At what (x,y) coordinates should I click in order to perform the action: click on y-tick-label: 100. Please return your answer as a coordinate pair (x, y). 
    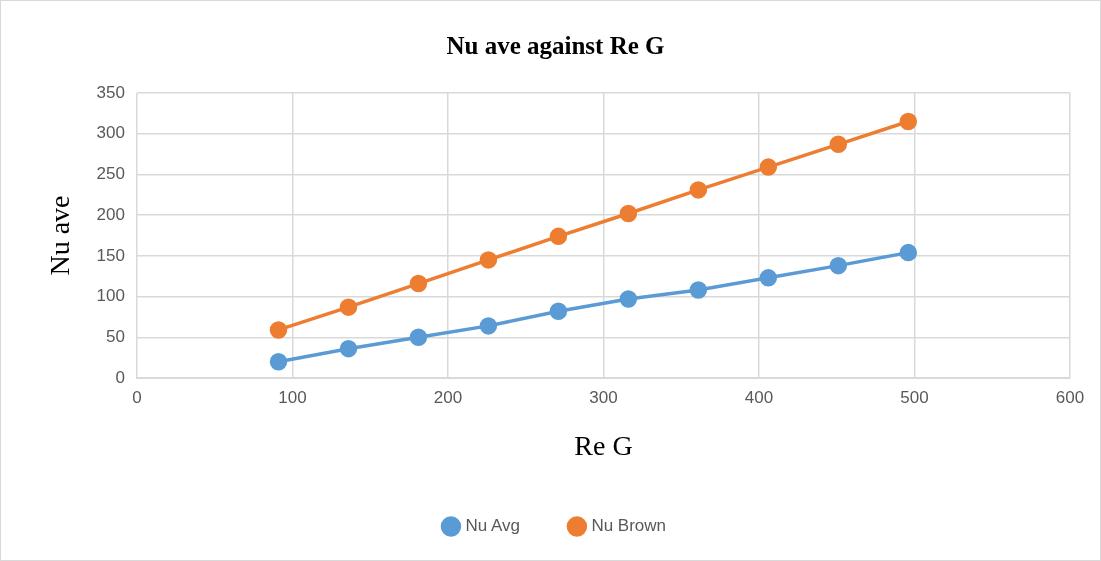
    Looking at the image, I should click on (110, 296).